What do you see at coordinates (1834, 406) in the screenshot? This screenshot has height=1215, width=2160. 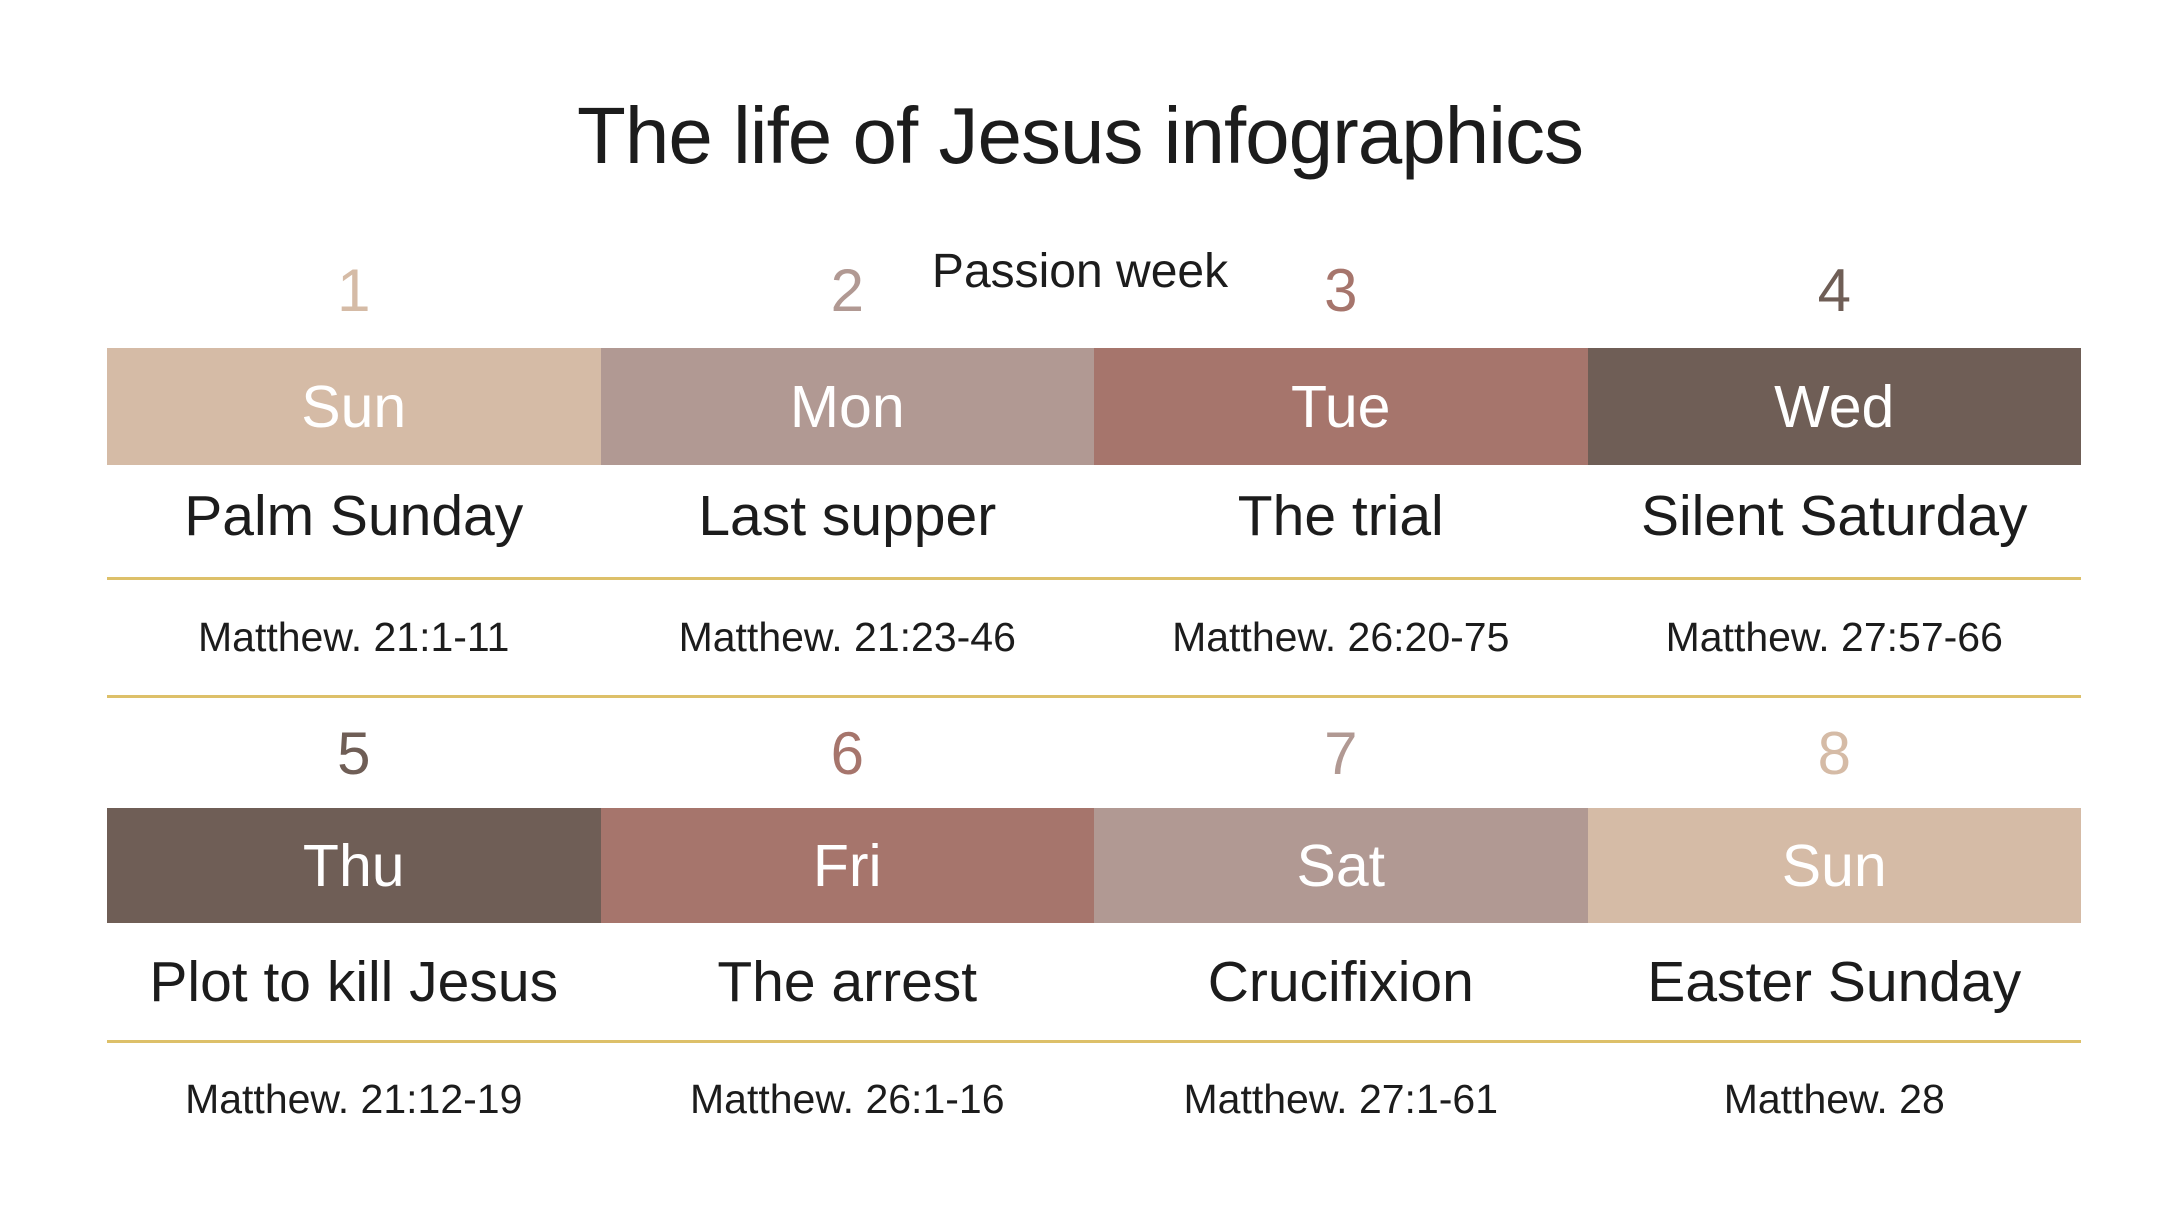 I see `day-header-wed: Wed` at bounding box center [1834, 406].